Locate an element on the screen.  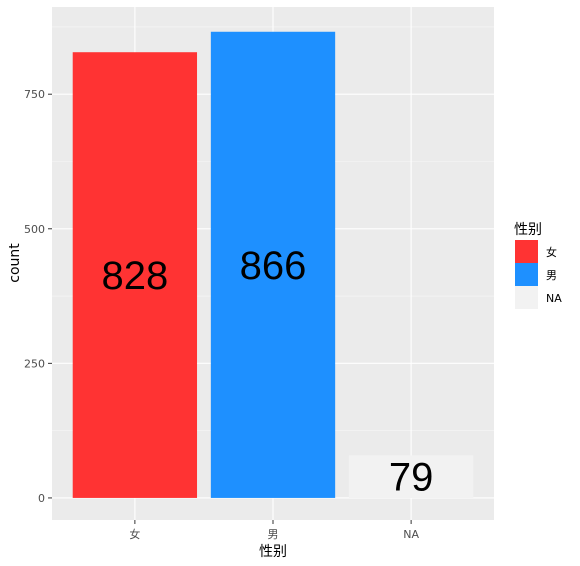
legend-label: 女 is located at coordinates (551, 252).